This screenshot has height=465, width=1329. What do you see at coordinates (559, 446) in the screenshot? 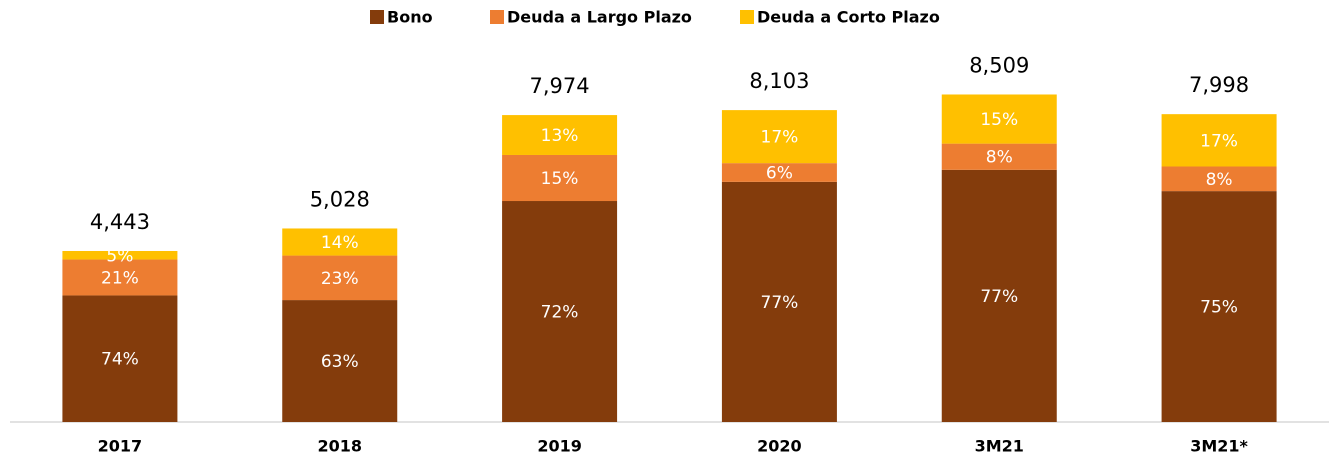
I see `x-tick-label: 2019` at bounding box center [559, 446].